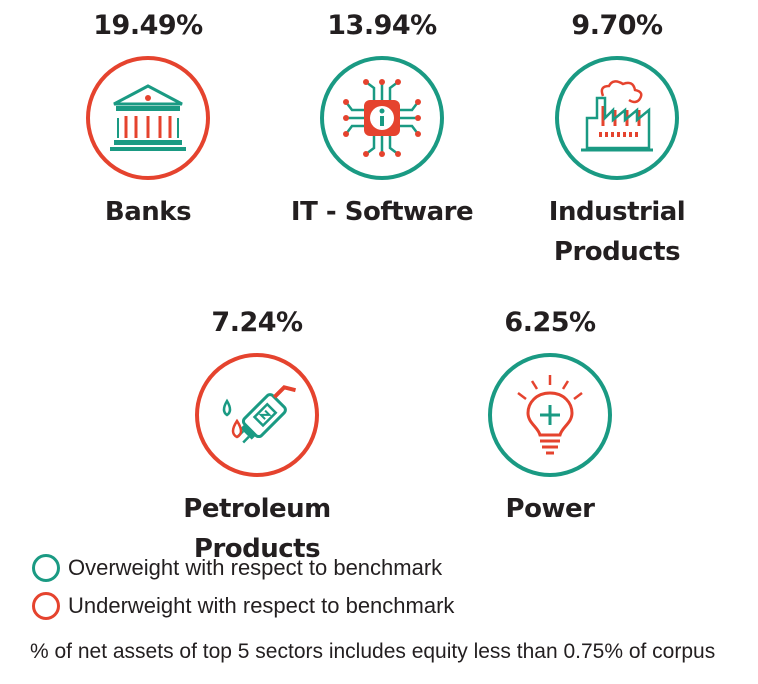 The width and height of the screenshot is (758, 684). Describe the element at coordinates (259, 414) in the screenshot. I see `fuel-nozzle-icon` at that location.